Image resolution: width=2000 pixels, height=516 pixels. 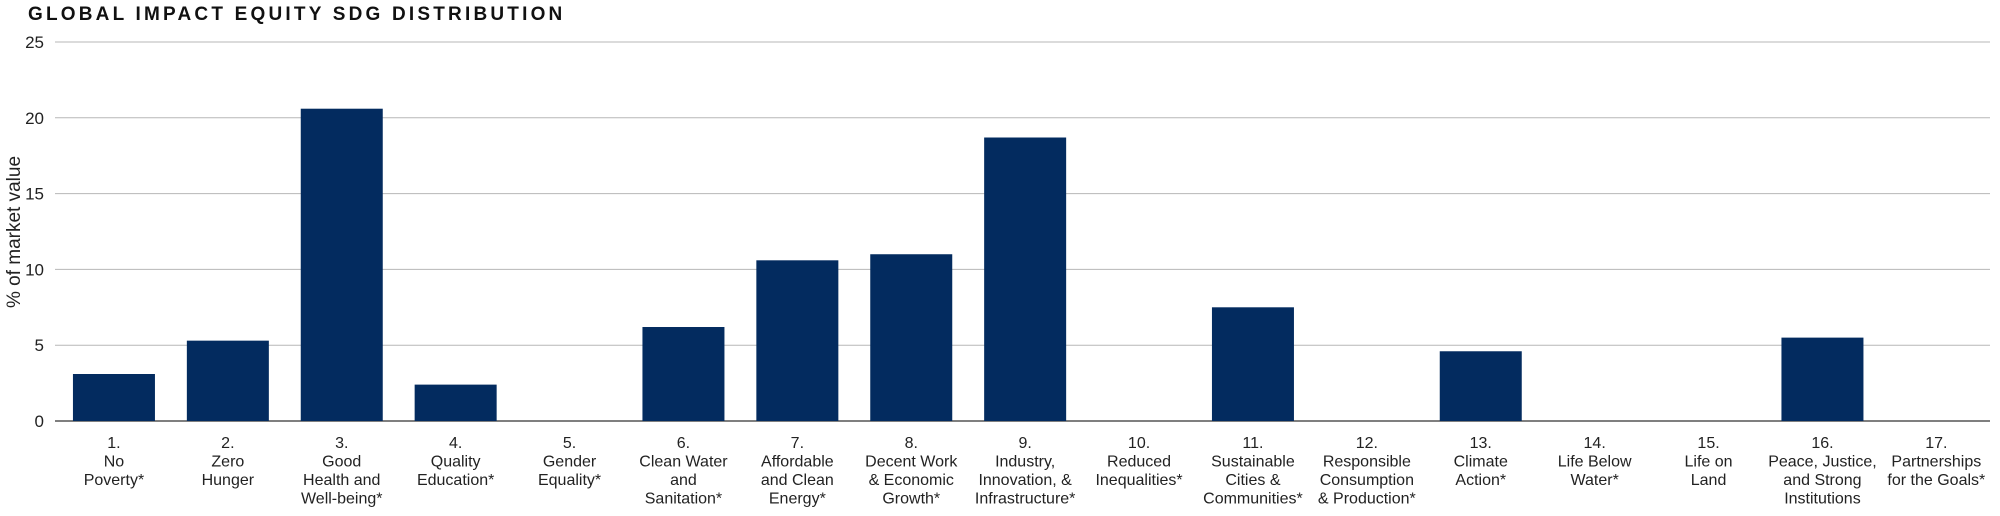 I want to click on y-tick-label: 5, so click(x=39, y=345).